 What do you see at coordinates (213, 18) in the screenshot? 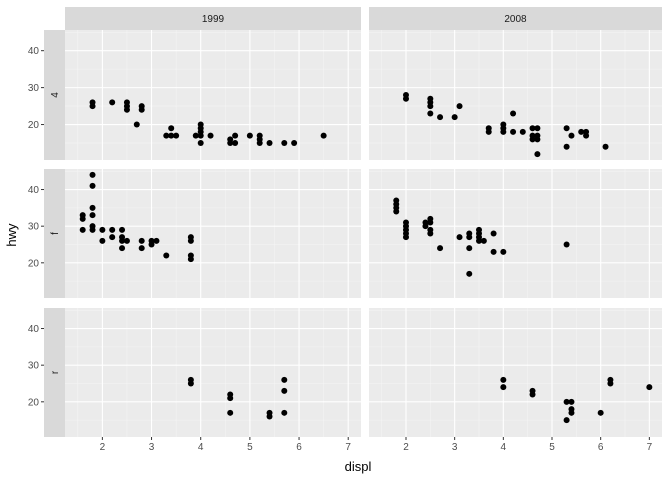
I see `strip-col-1999` at bounding box center [213, 18].